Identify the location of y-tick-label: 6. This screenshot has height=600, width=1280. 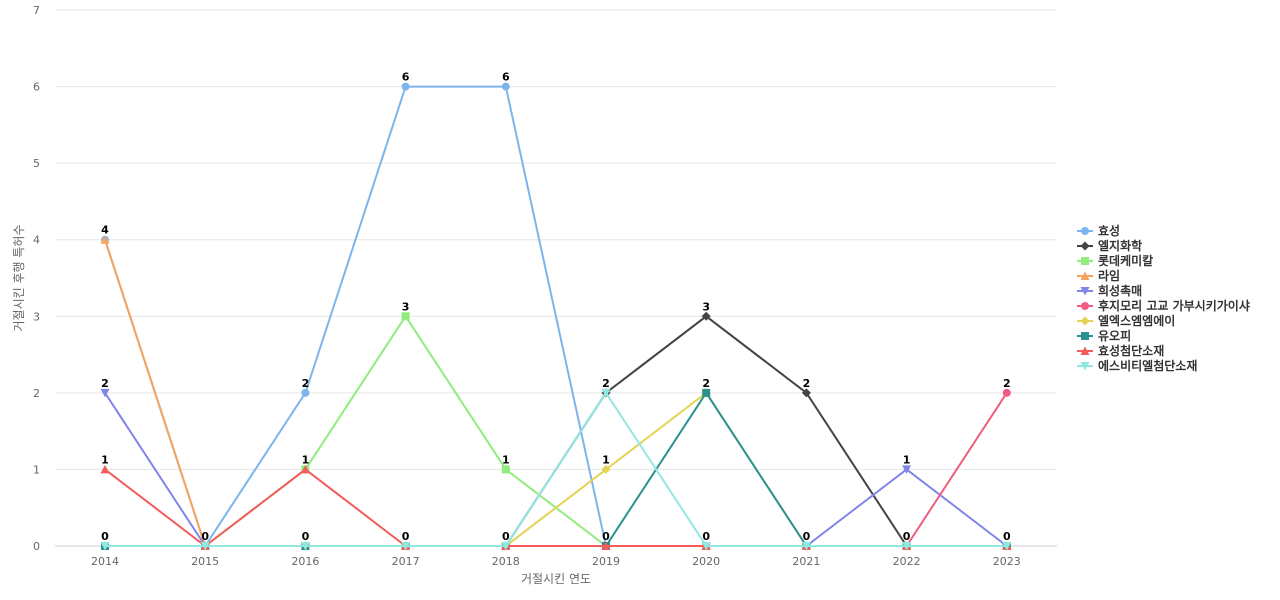
(36, 87).